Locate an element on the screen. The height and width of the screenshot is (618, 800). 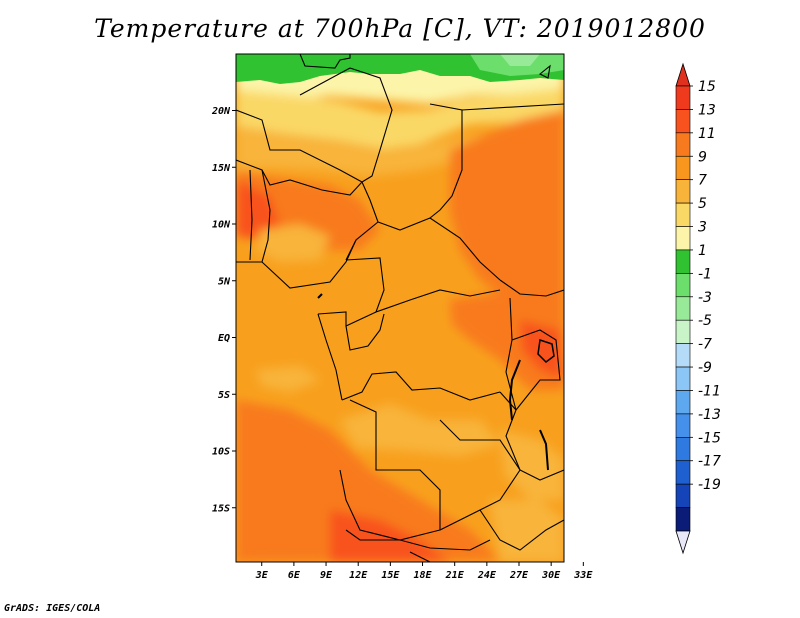
coastline-gulf-guinea is located at coordinates (296, 264).